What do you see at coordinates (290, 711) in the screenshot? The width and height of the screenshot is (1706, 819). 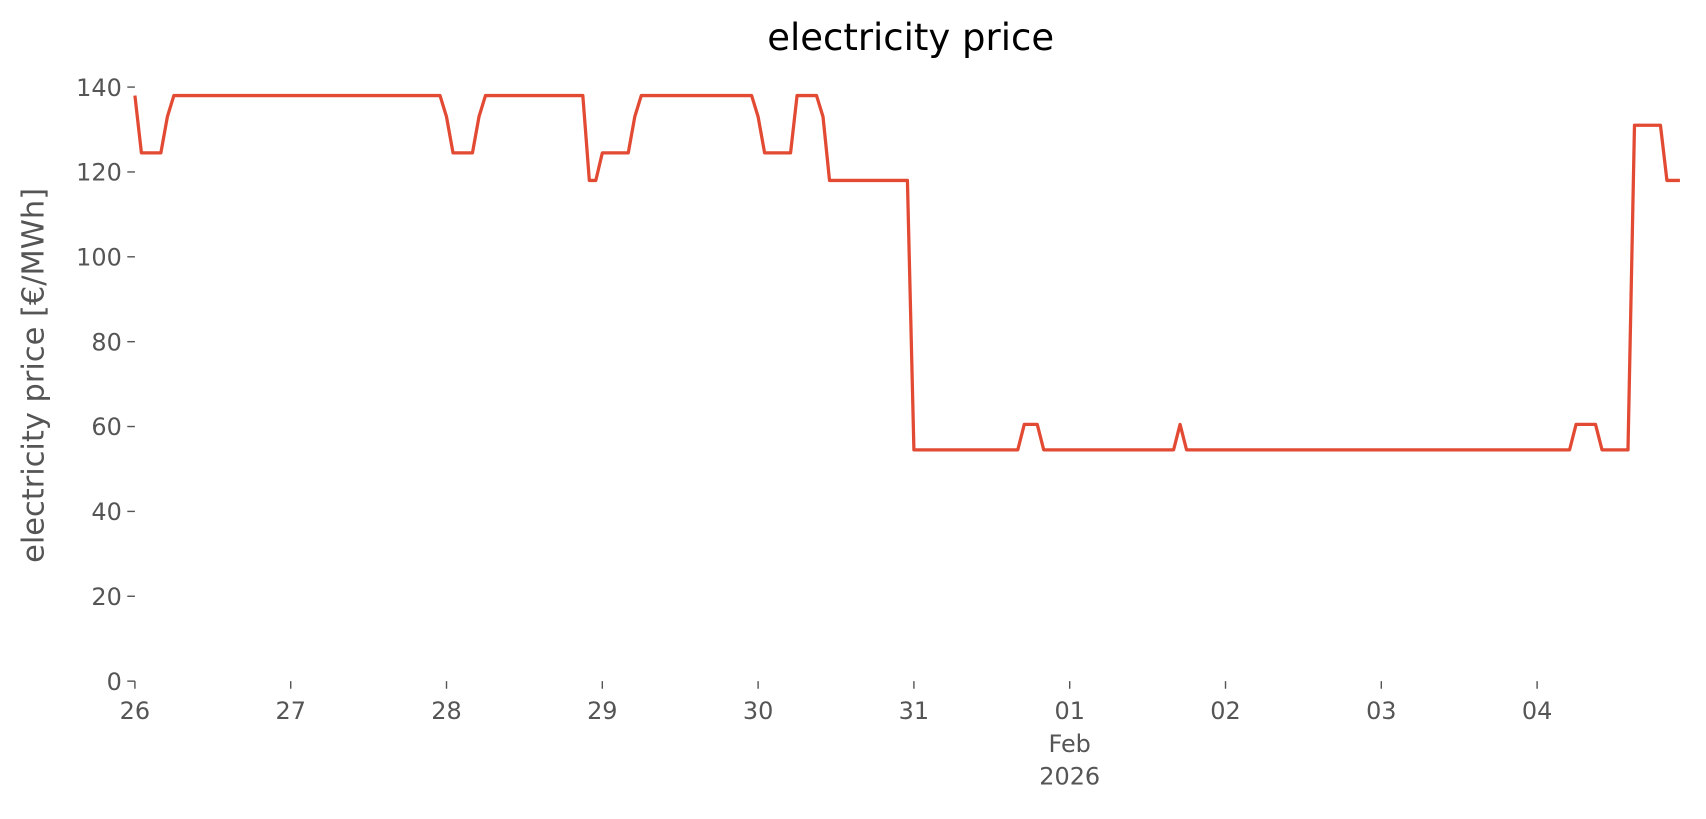 I see `x-tick-label: 27` at bounding box center [290, 711].